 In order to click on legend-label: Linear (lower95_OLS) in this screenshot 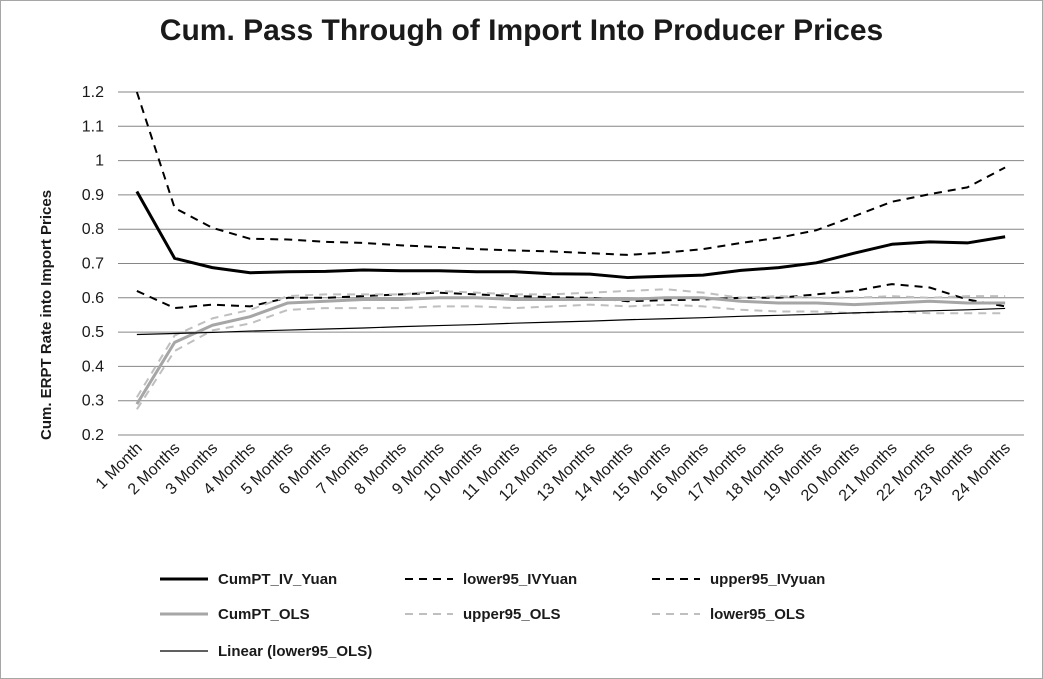, I will do `click(295, 651)`.